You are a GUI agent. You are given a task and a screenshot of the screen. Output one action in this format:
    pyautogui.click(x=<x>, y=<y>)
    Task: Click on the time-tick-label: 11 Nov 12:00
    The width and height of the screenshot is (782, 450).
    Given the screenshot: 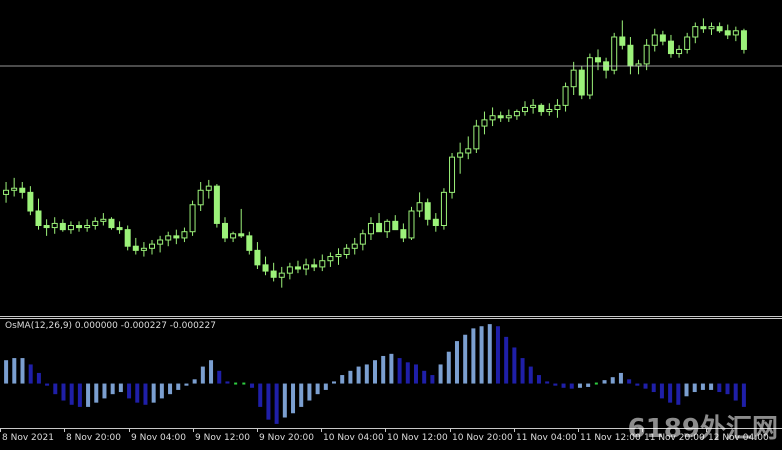 What is the action you would take?
    pyautogui.click(x=610, y=438)
    